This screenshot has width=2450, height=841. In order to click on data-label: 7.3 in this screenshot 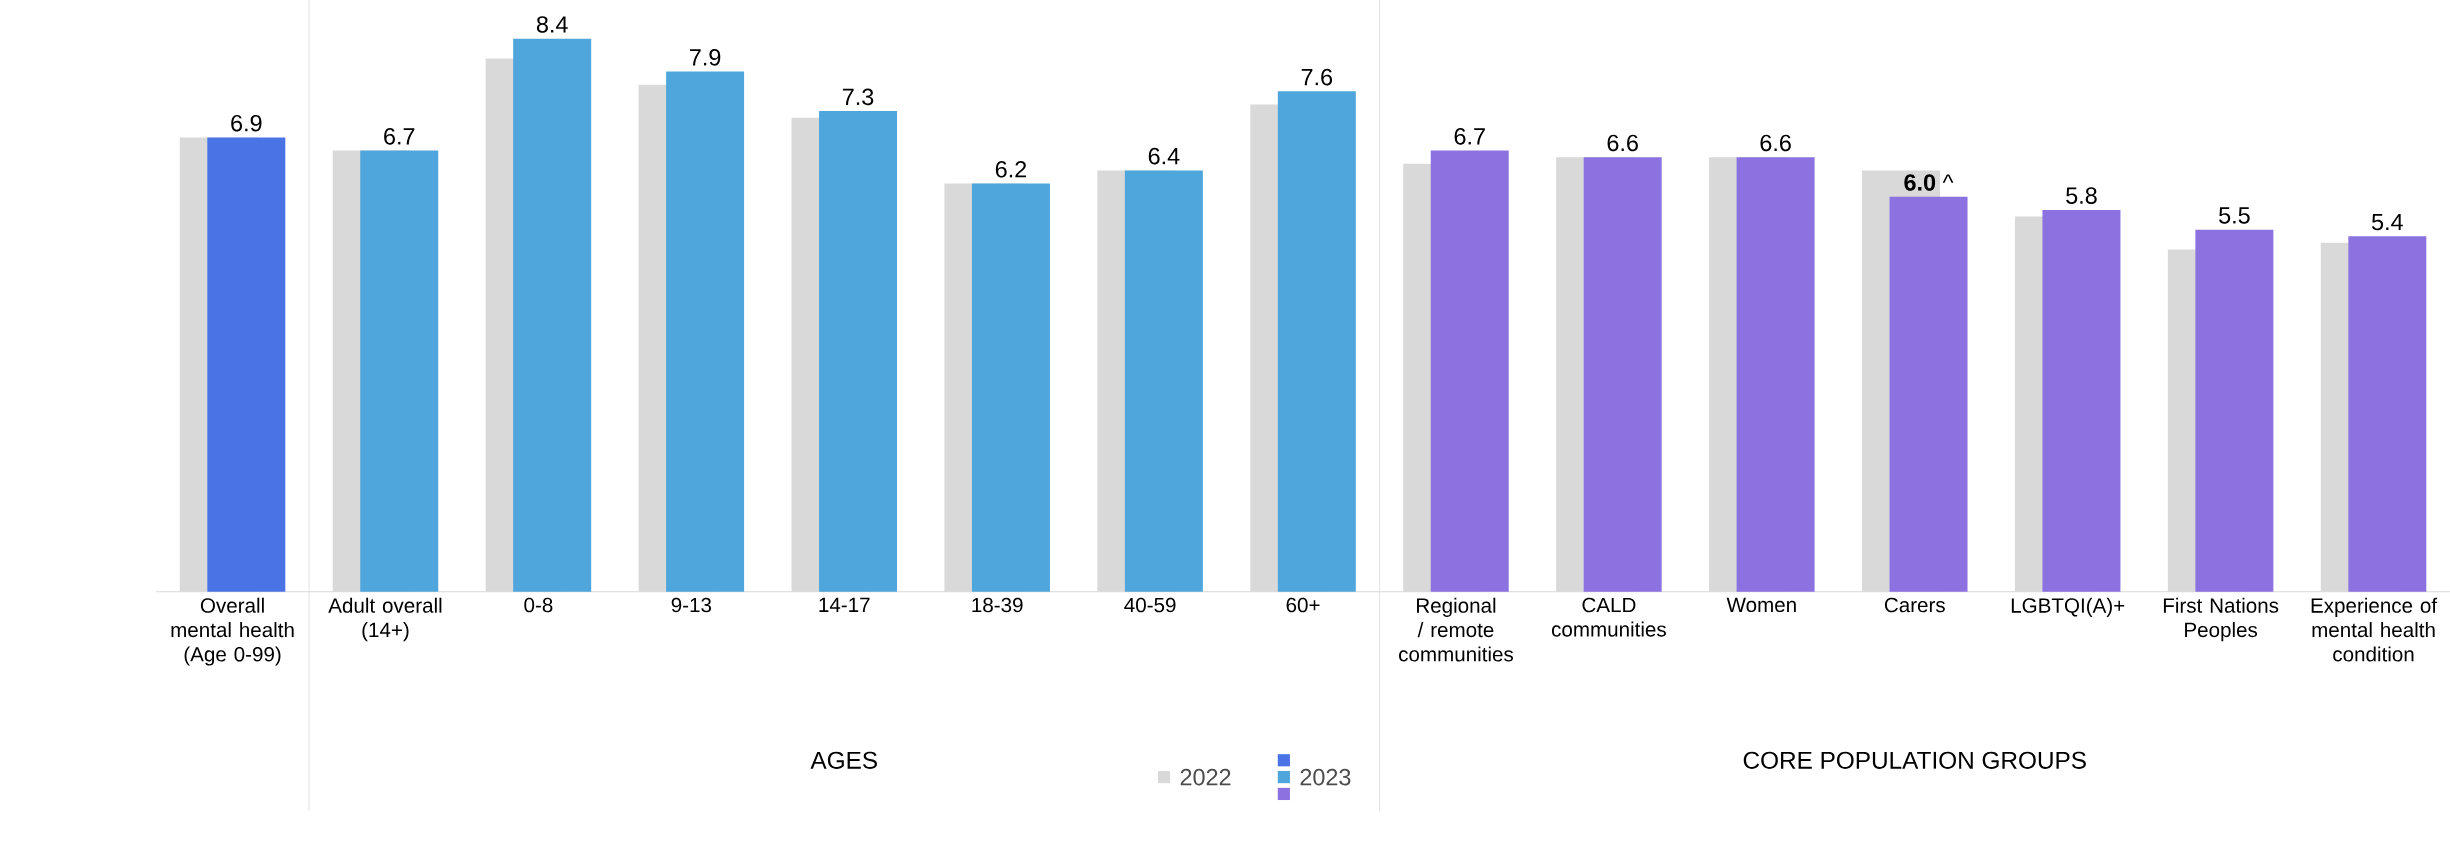, I will do `click(858, 97)`.